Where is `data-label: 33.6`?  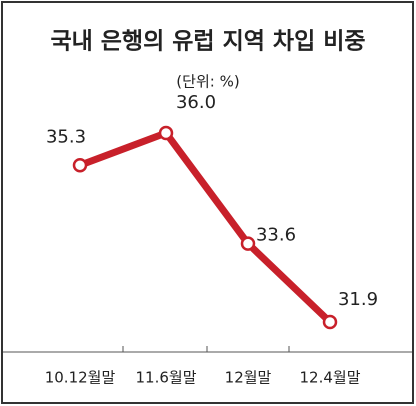 data-label: 33.6 is located at coordinates (276, 235).